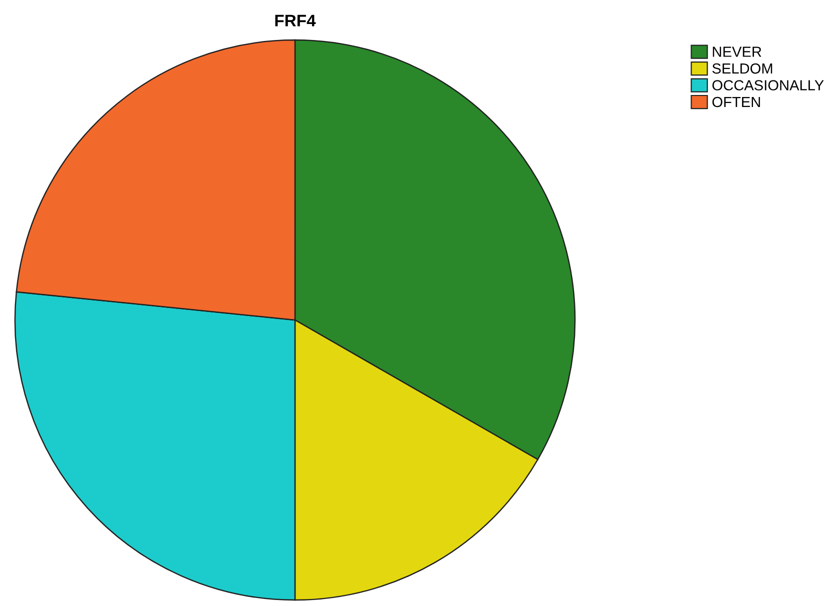 This screenshot has height=606, width=834. I want to click on legend-label: OFTEN, so click(736, 102).